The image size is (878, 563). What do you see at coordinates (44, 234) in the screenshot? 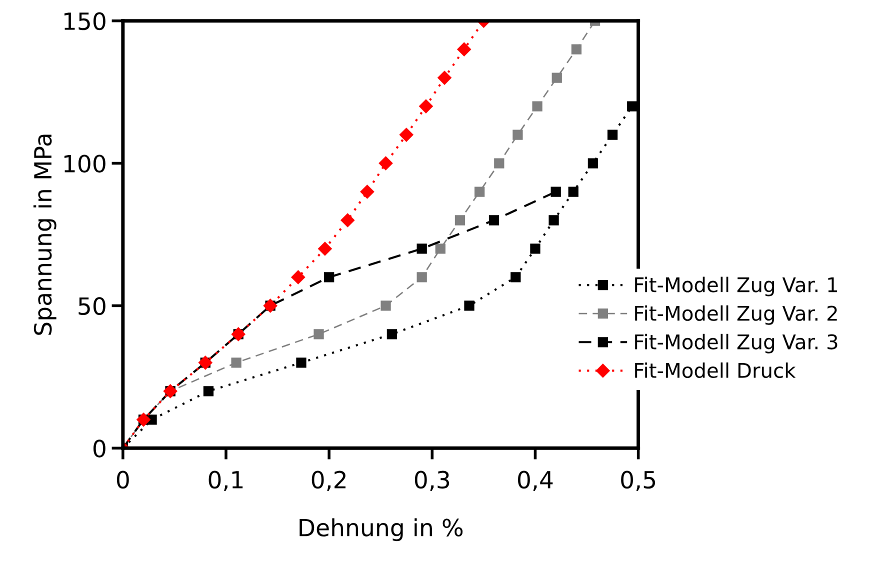
I see `y-axis-title: Spannung in MPa` at bounding box center [44, 234].